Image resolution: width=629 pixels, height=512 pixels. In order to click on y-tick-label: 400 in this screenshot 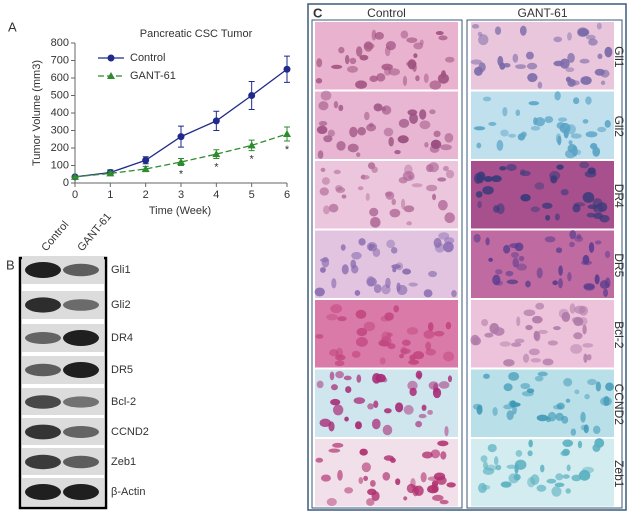, I will do `click(60, 113)`.